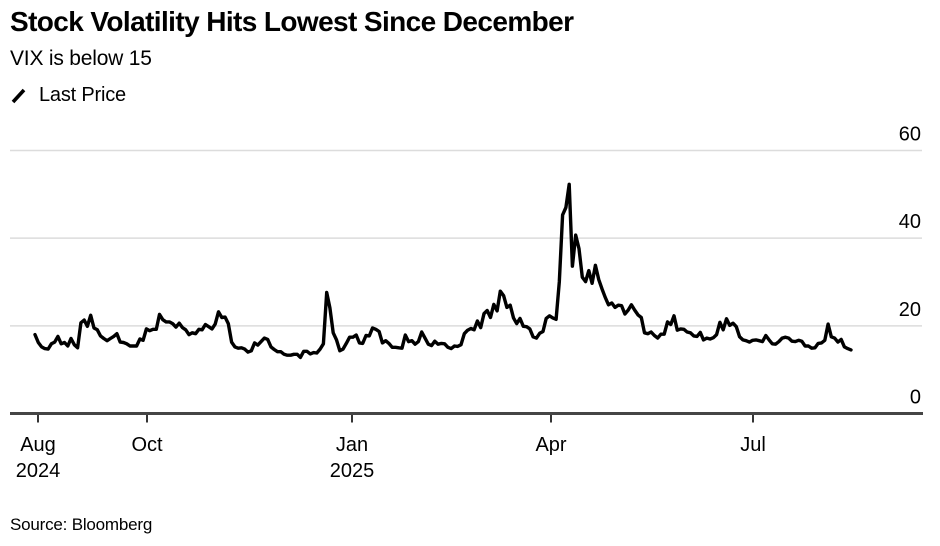  I want to click on x-axis-tick-label: Aug, so click(38, 445).